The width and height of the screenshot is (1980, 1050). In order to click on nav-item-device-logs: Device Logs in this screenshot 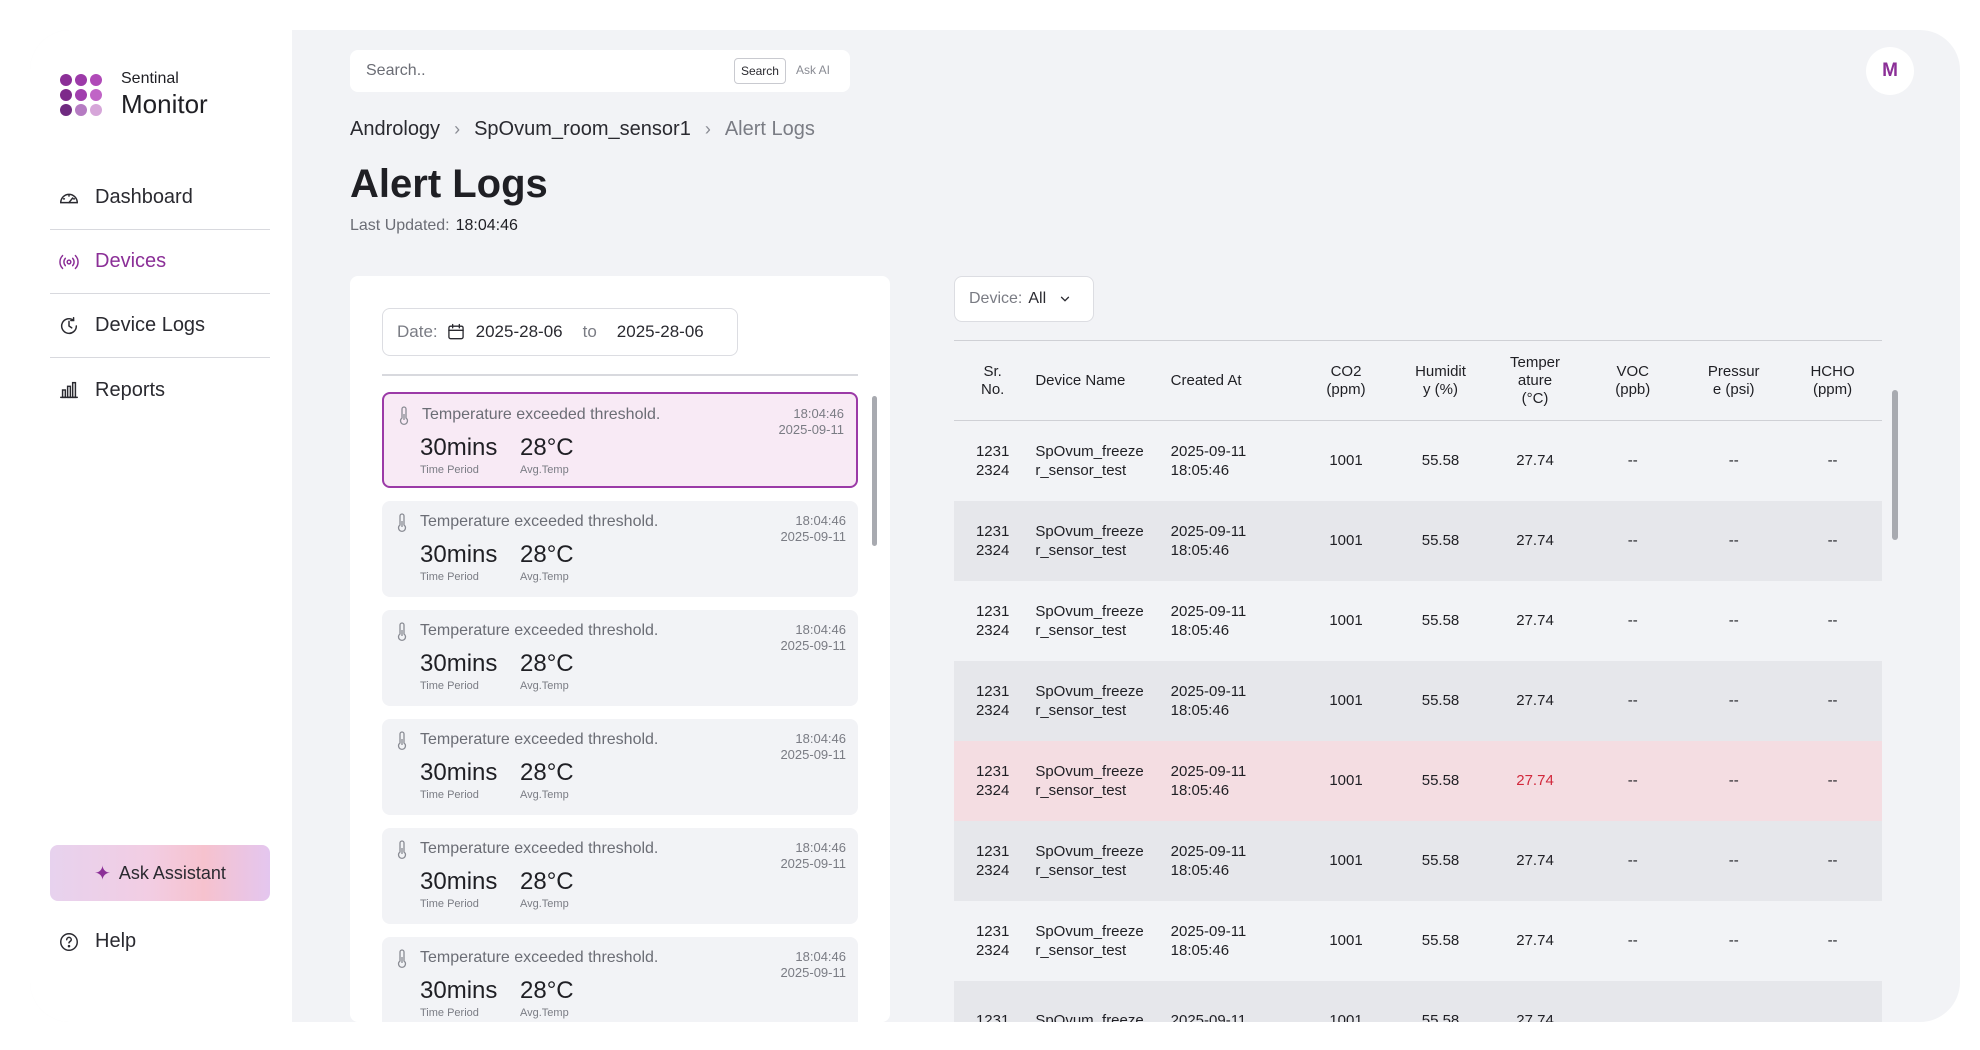, I will do `click(160, 326)`.